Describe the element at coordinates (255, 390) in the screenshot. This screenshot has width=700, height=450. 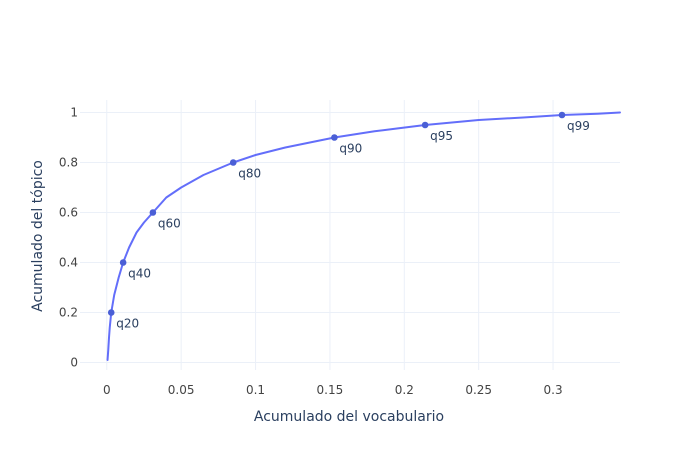
I see `x-tick-label: 0.1` at that location.